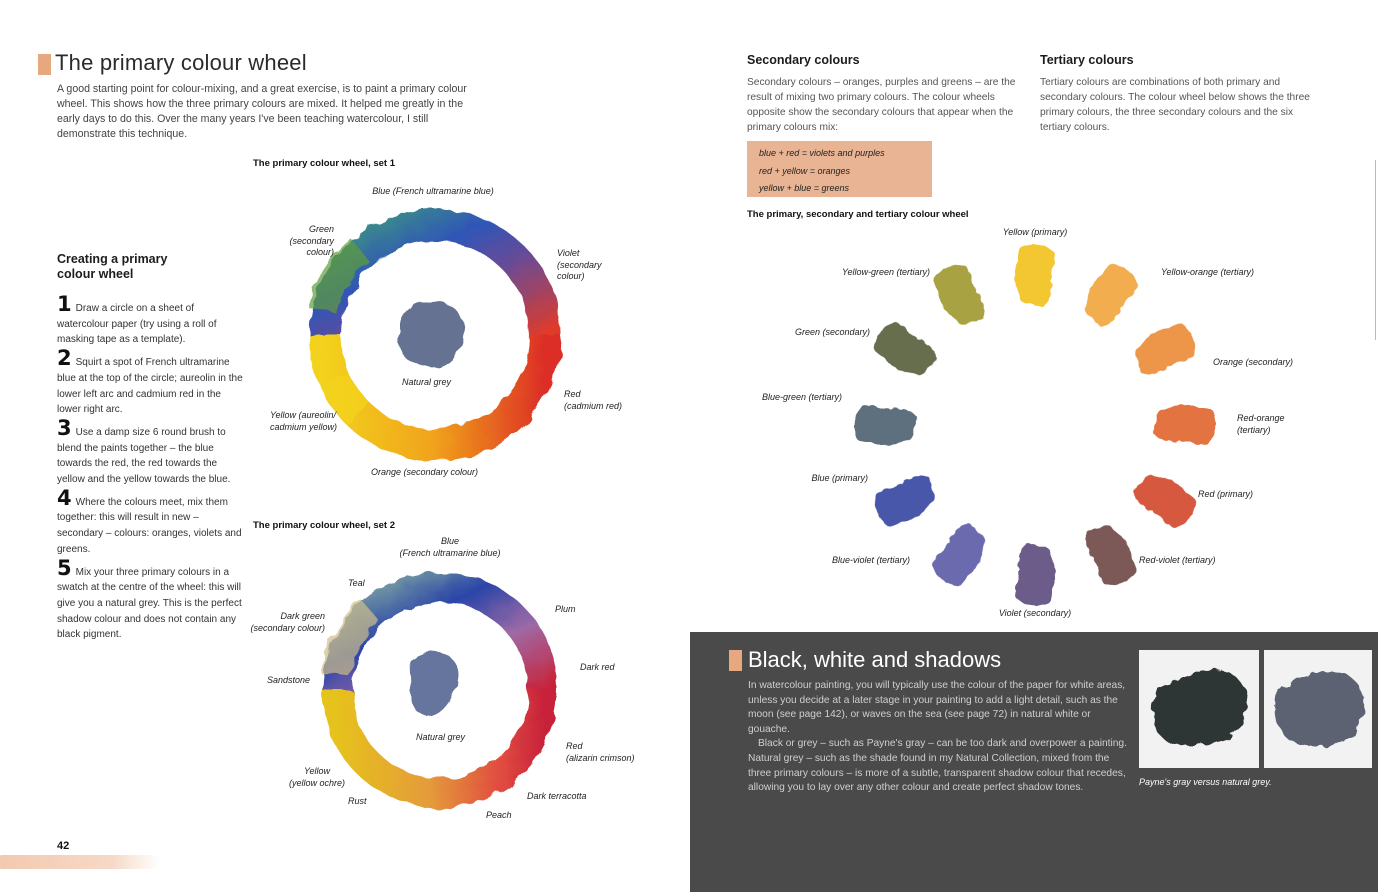 Image resolution: width=1378 pixels, height=892 pixels. I want to click on page-title: The primary colour wheel, so click(181, 62).